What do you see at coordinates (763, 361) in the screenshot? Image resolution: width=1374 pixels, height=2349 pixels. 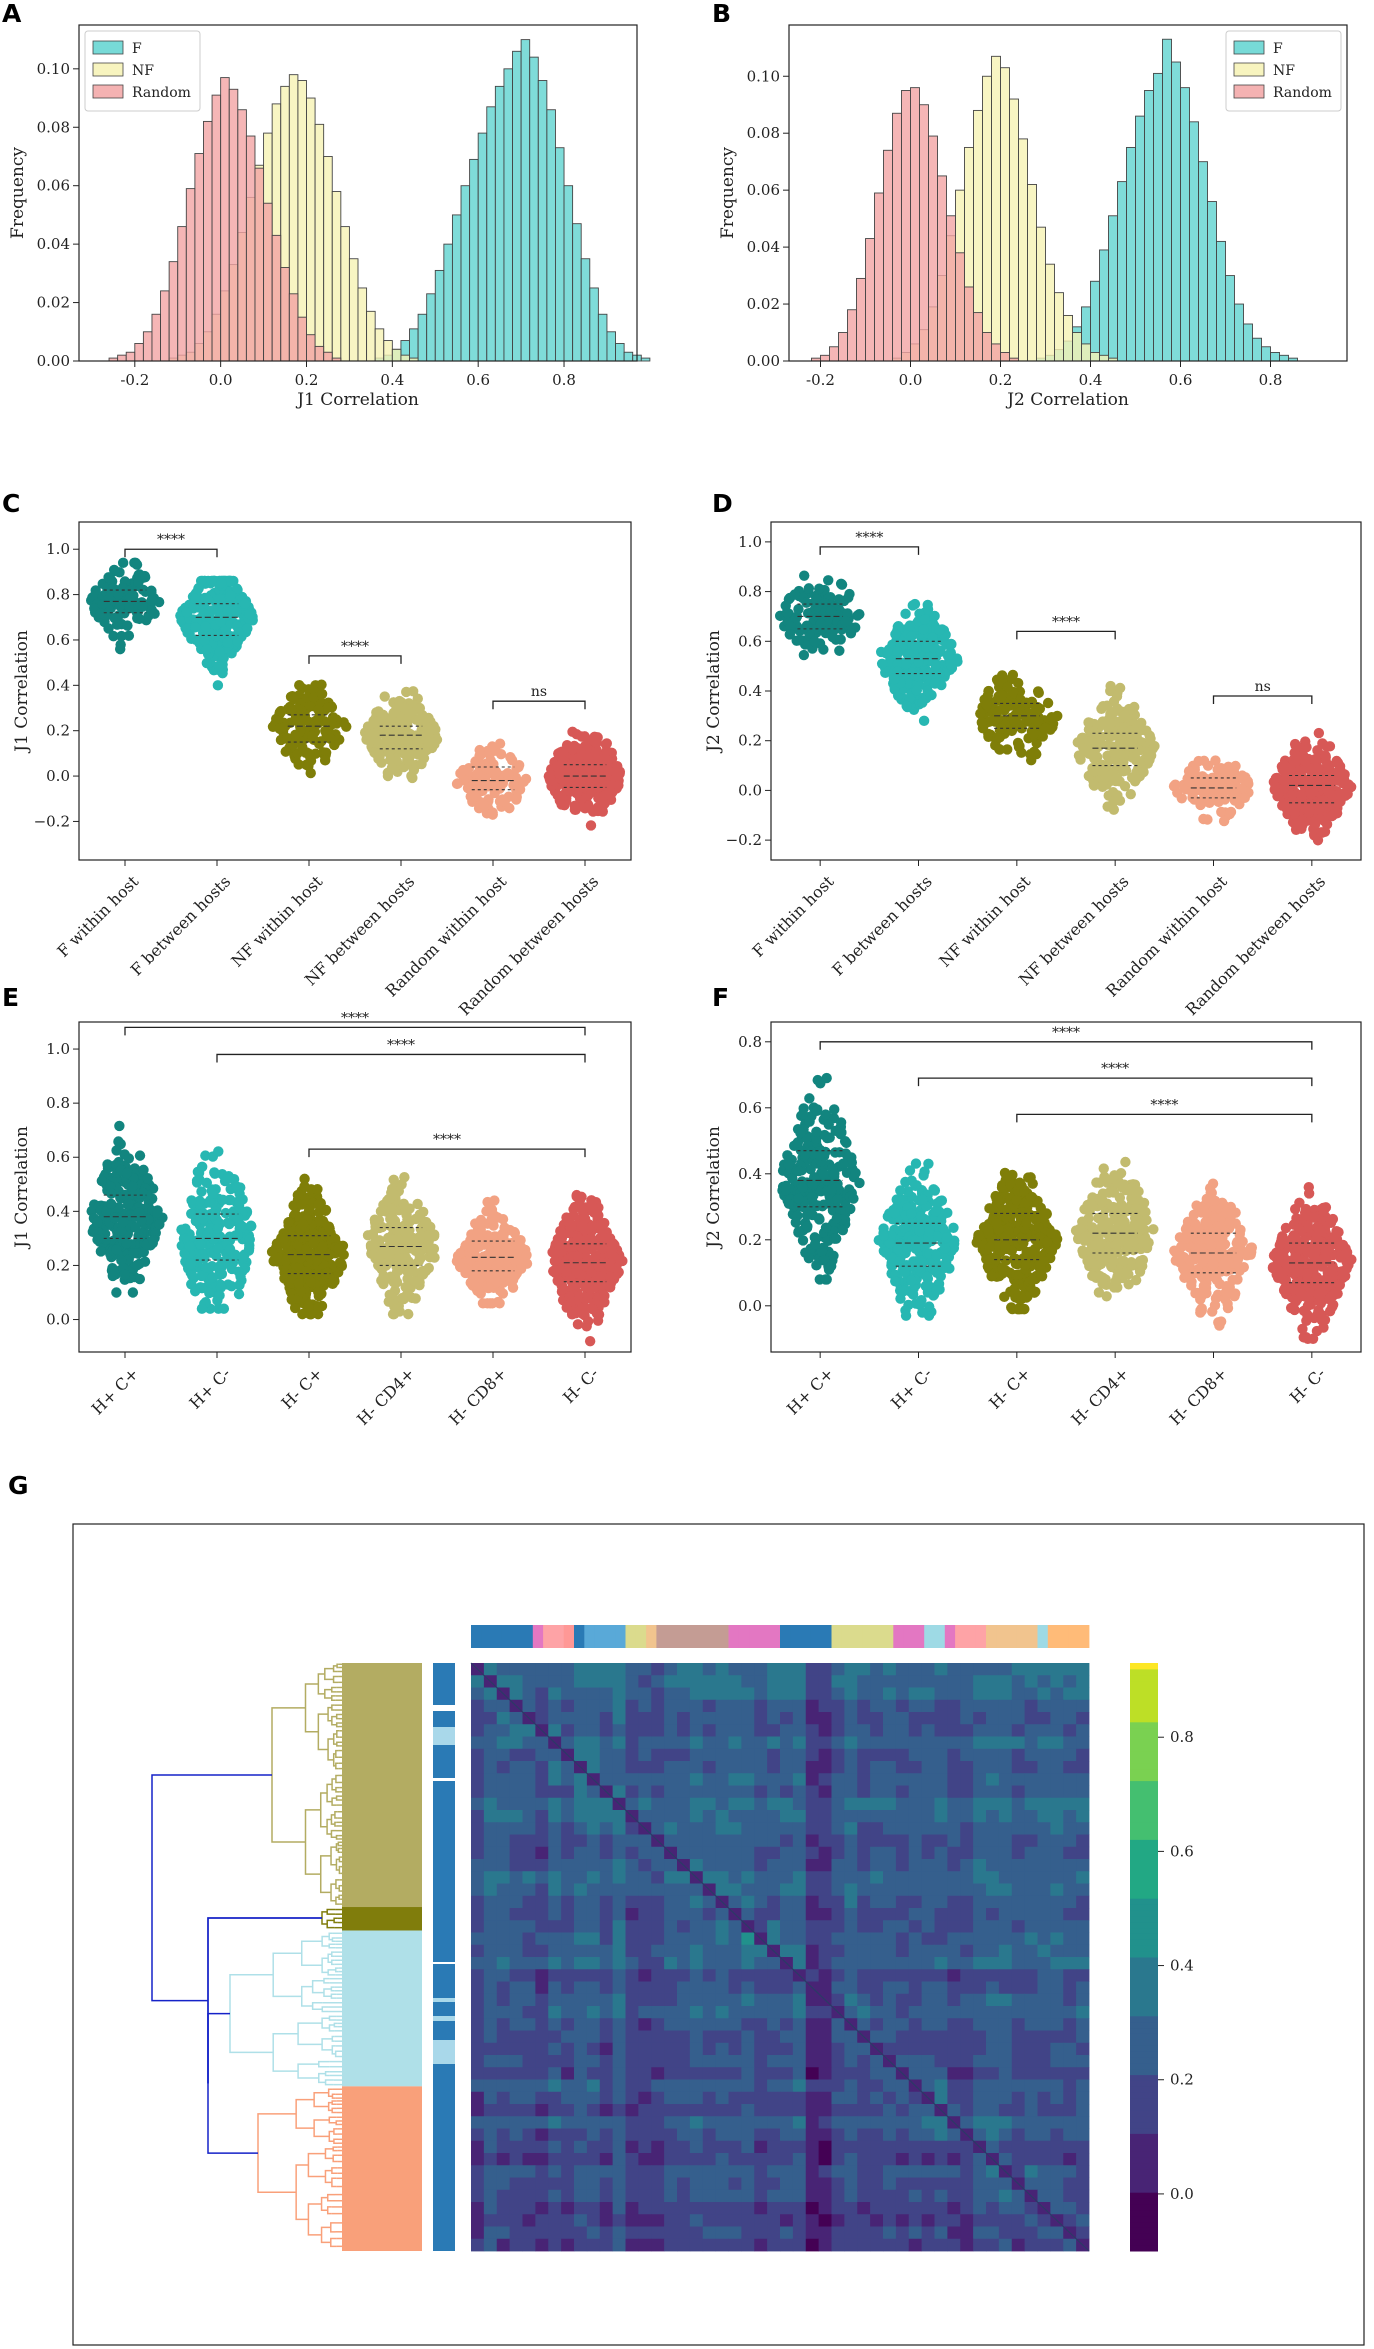 I see `y-tick-label: 0.00` at bounding box center [763, 361].